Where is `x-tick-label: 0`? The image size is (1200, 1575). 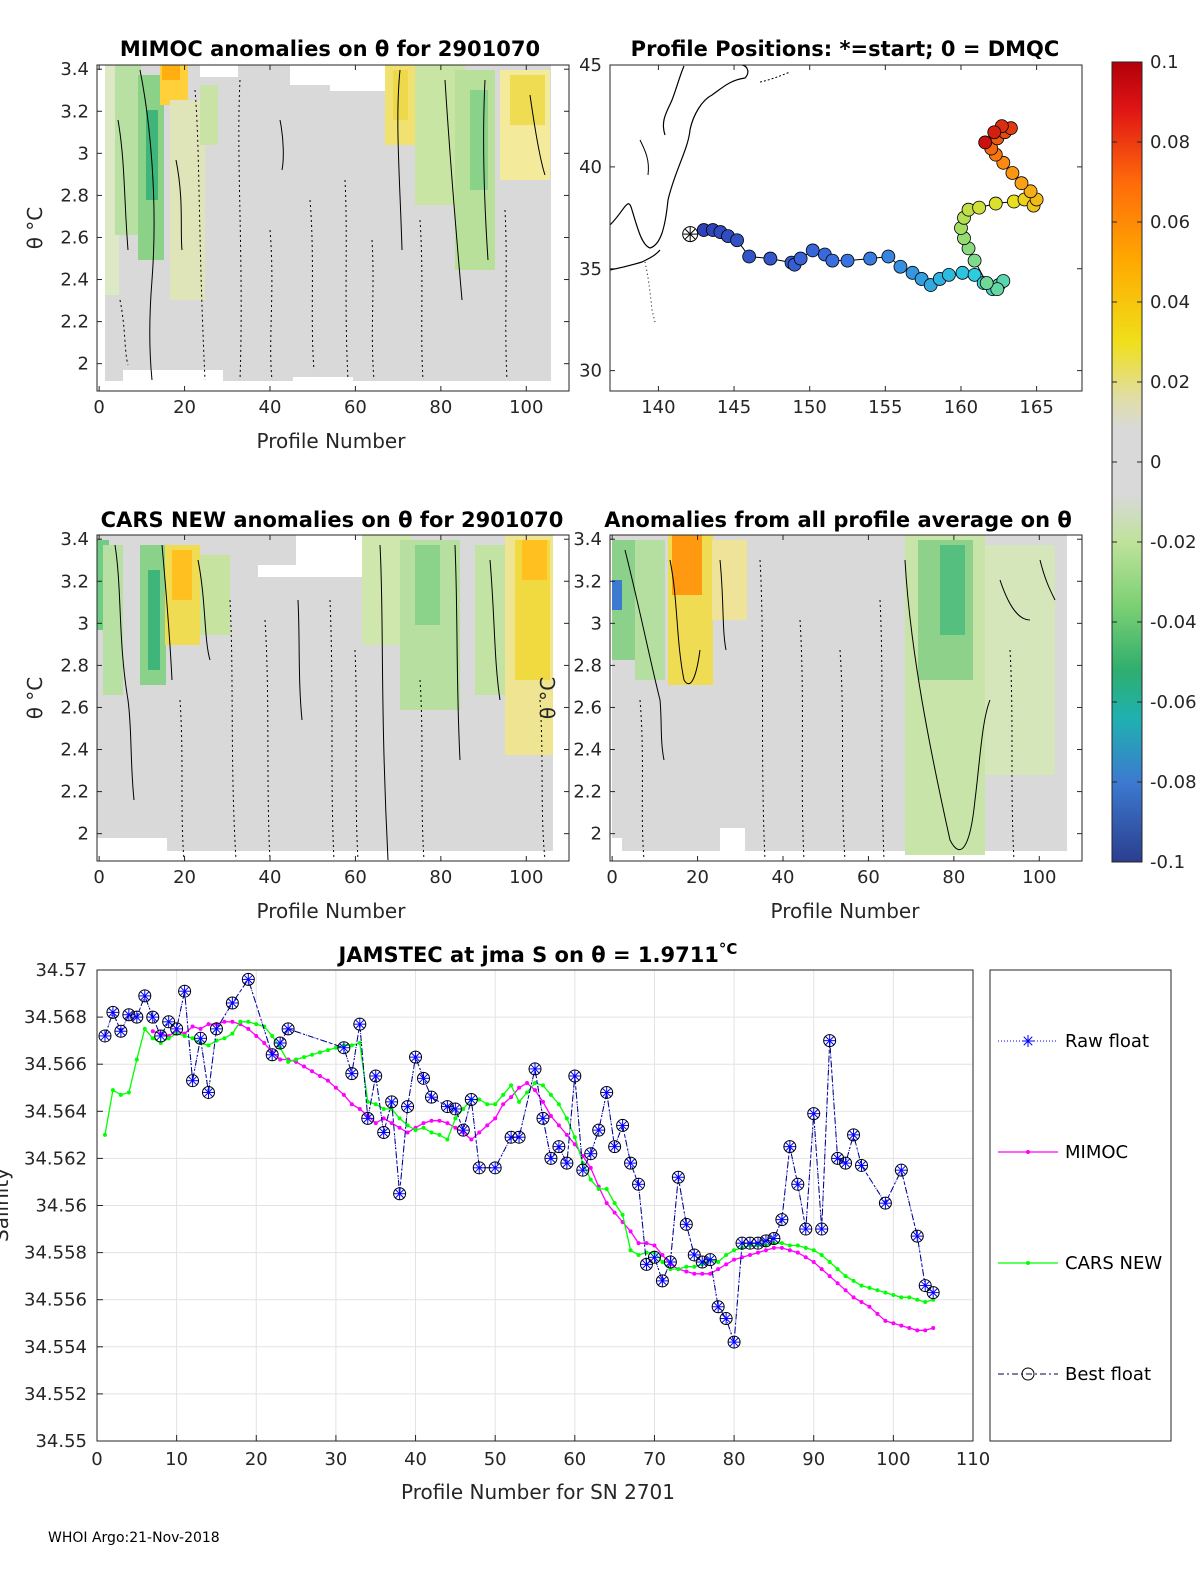
x-tick-label: 0 is located at coordinates (98, 877).